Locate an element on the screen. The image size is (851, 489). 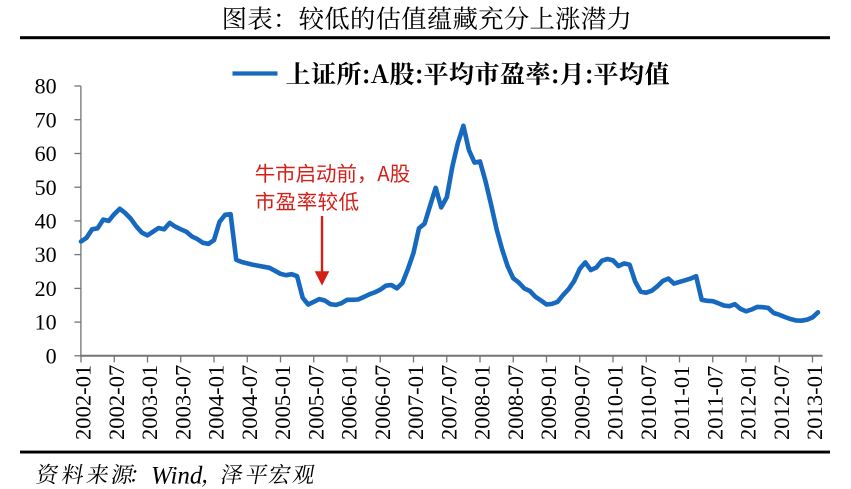
svg-text: 2002-01 is located at coordinates (83, 402).